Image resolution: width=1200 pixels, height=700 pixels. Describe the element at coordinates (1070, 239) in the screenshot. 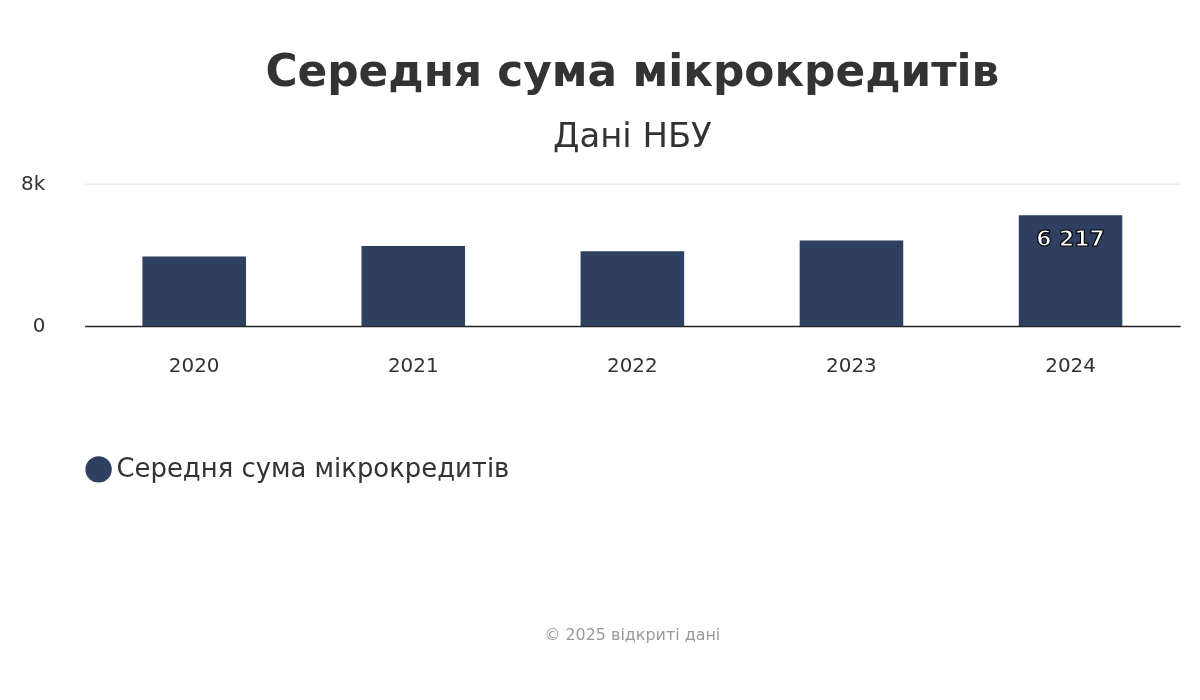

I see `data-label: 6 217` at that location.